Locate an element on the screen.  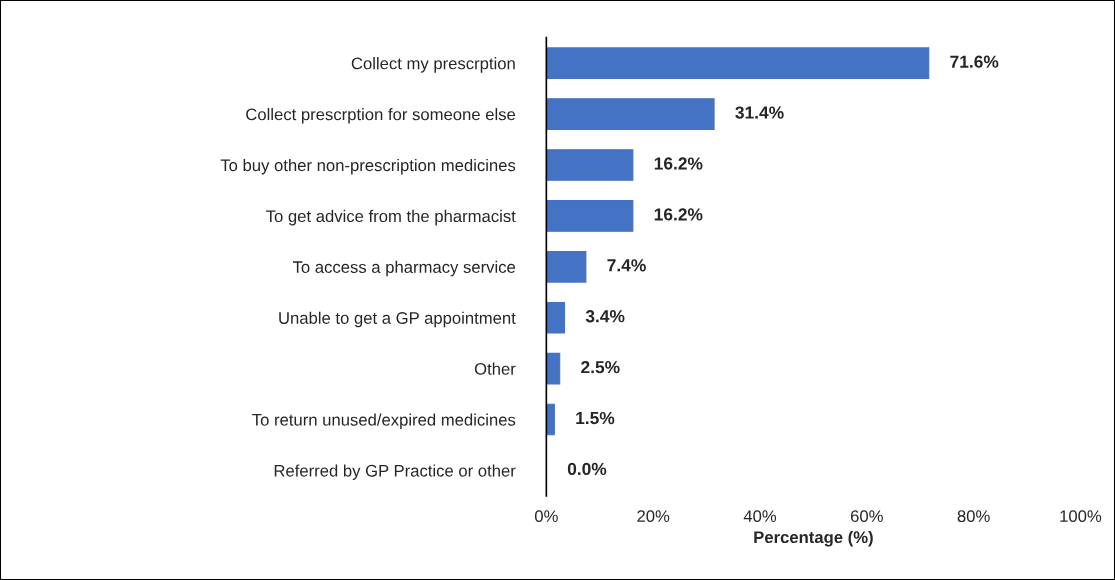
data-label: 1.5% is located at coordinates (595, 418).